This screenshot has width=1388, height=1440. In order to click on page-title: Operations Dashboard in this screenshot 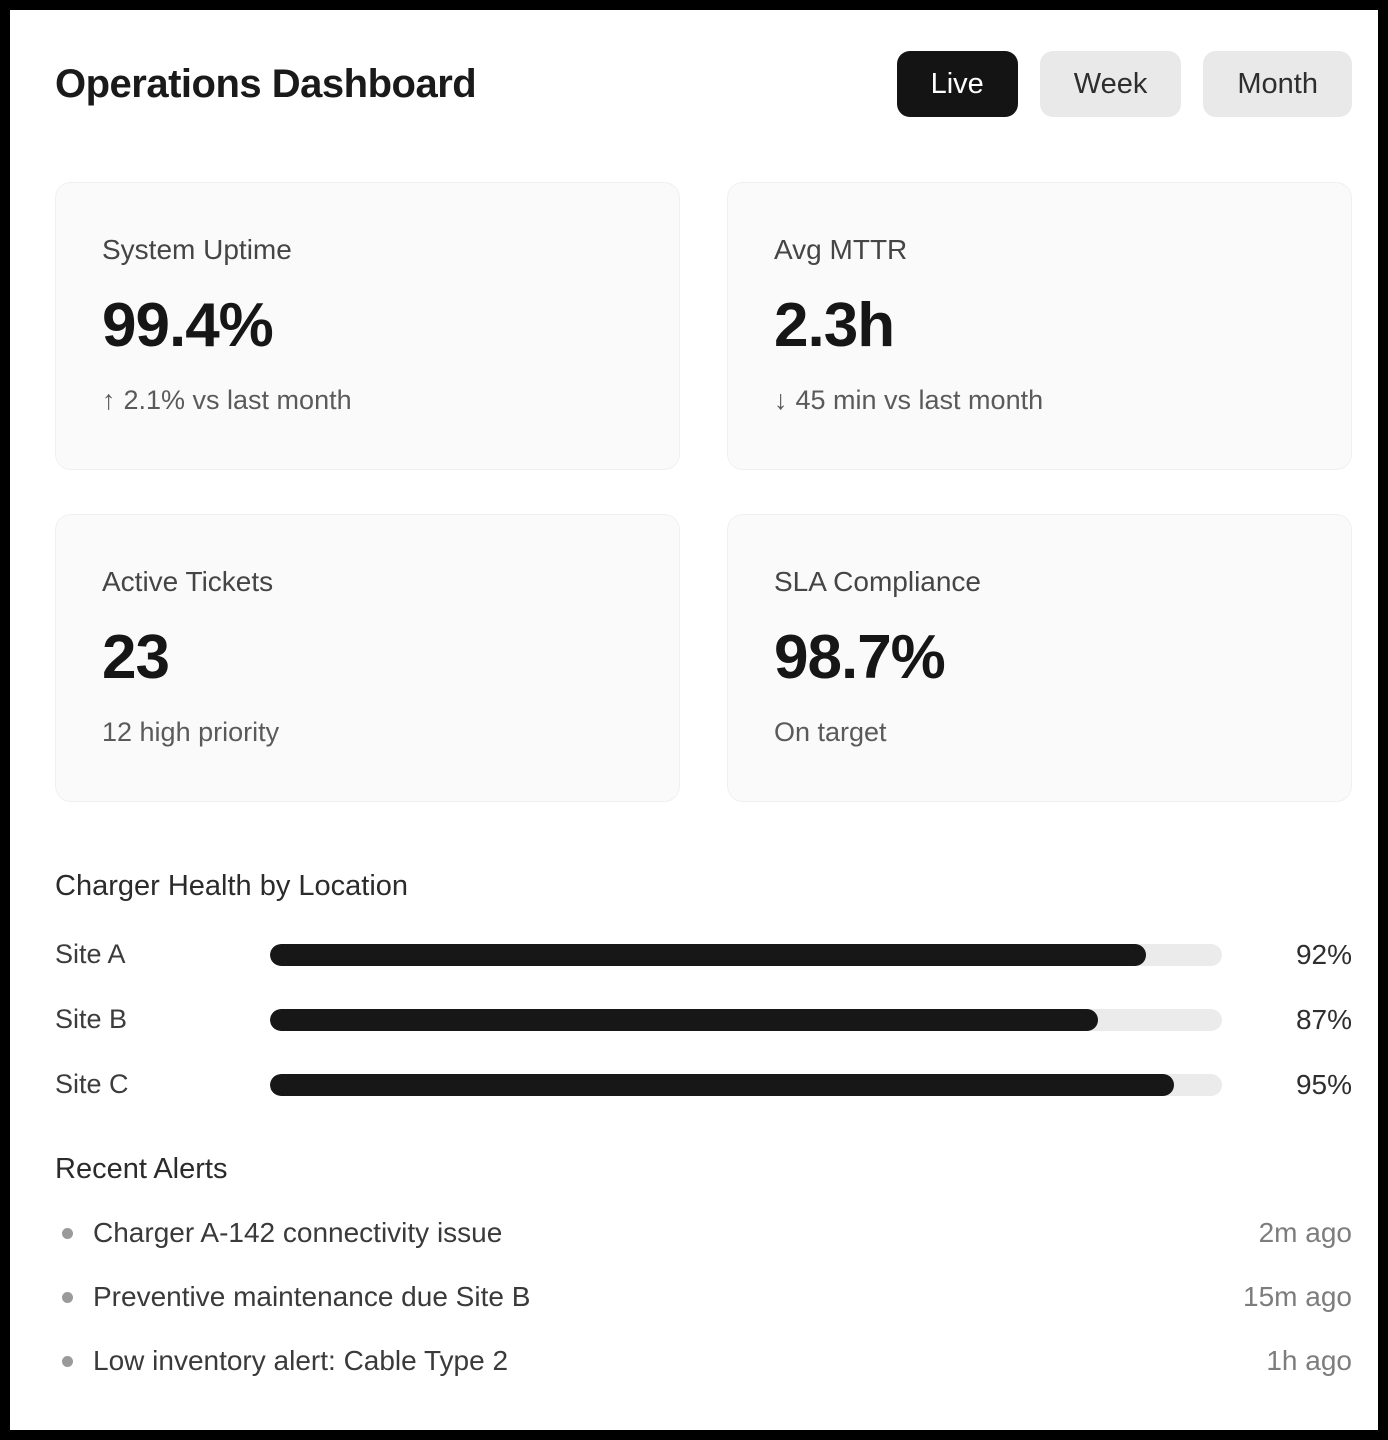, I will do `click(266, 83)`.